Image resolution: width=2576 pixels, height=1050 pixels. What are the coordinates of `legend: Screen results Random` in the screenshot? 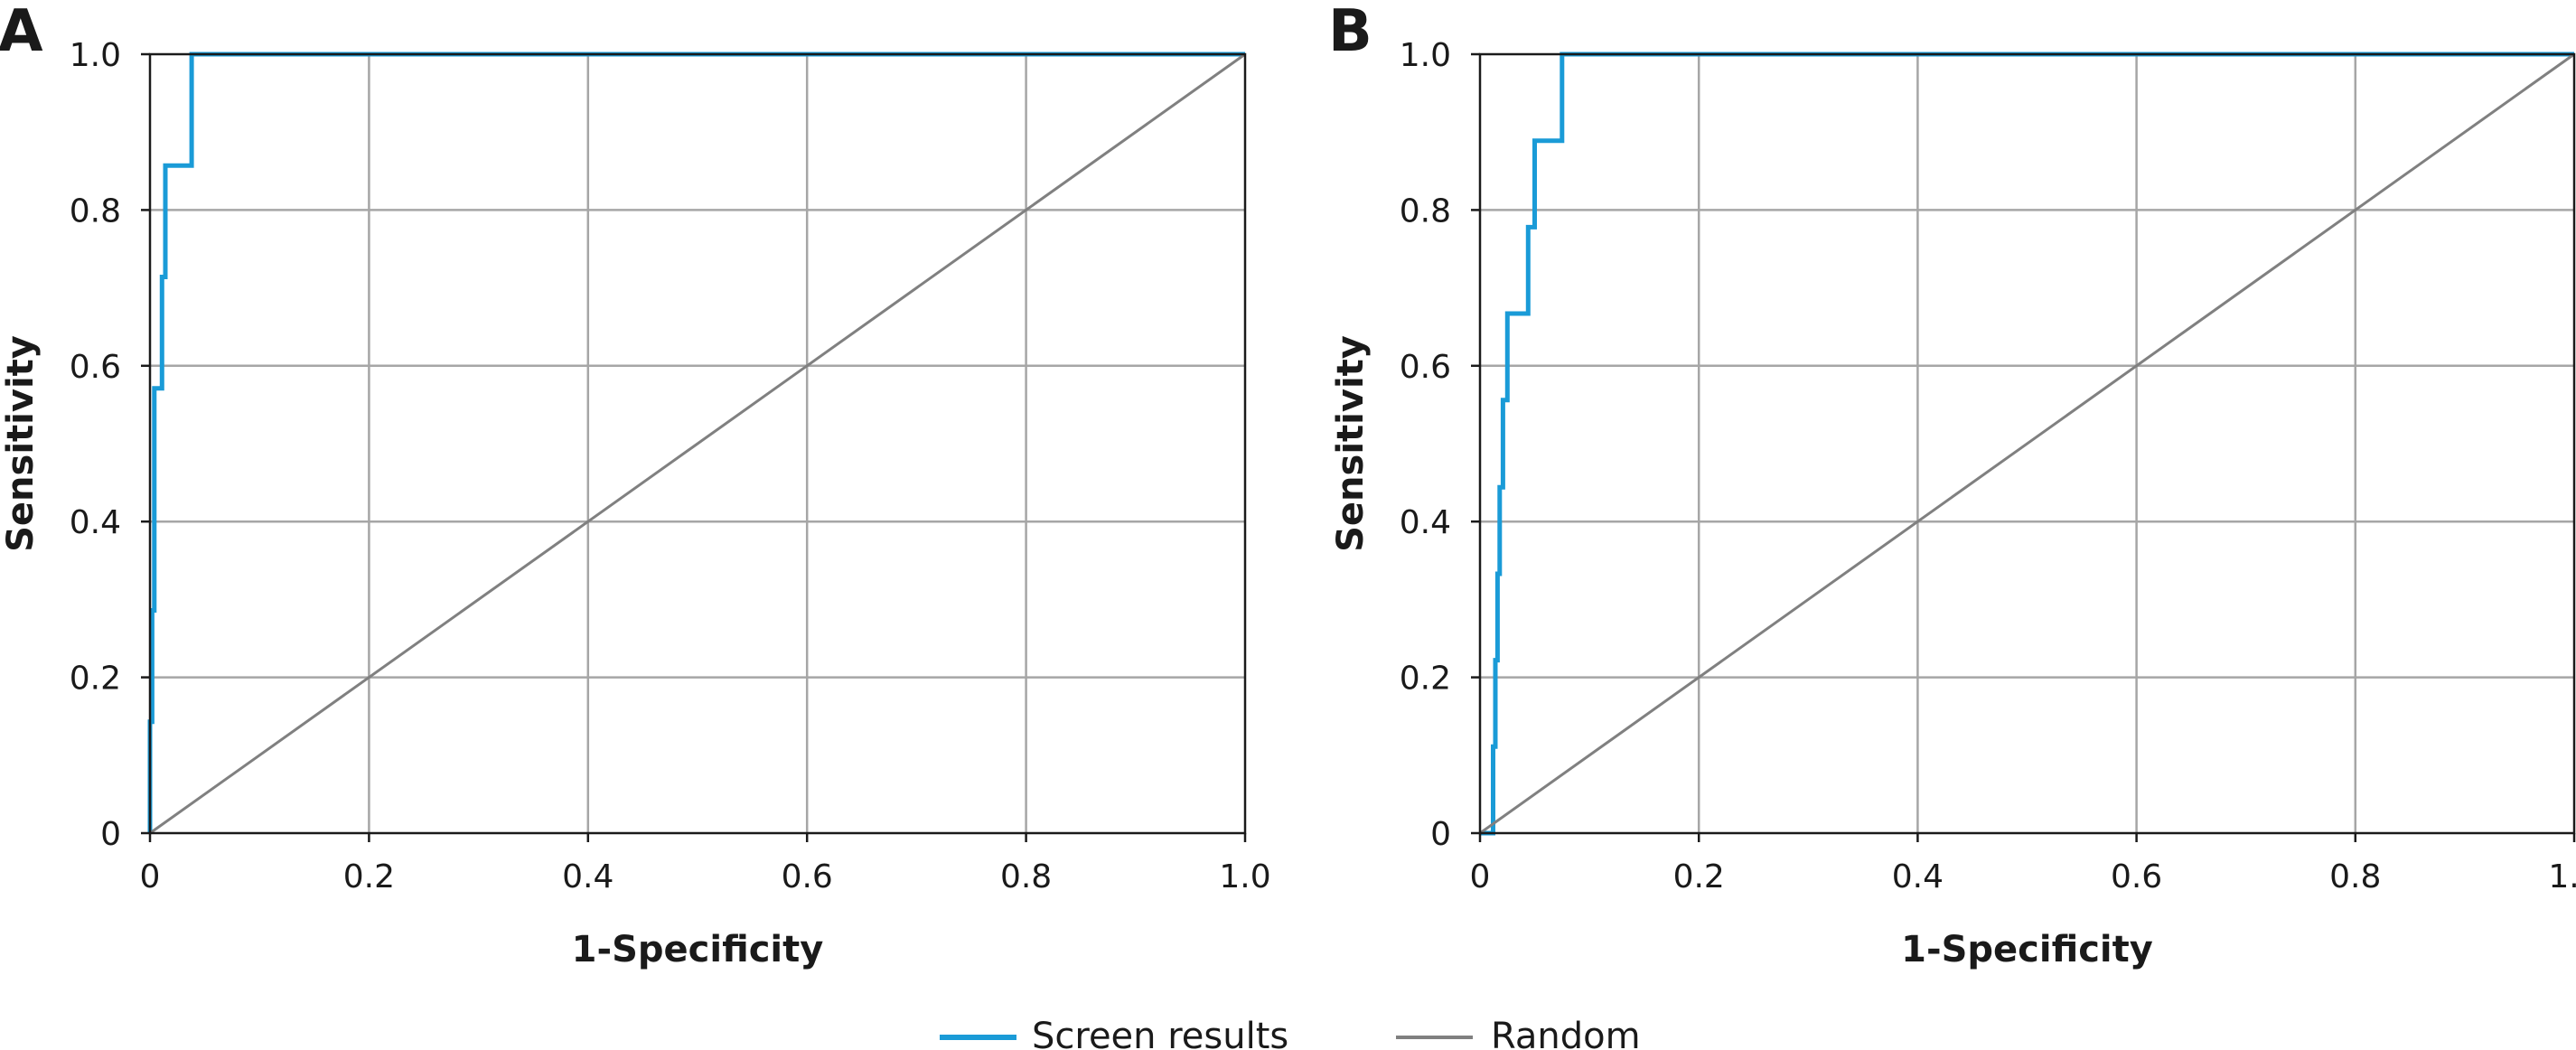 It's located at (1290, 1033).